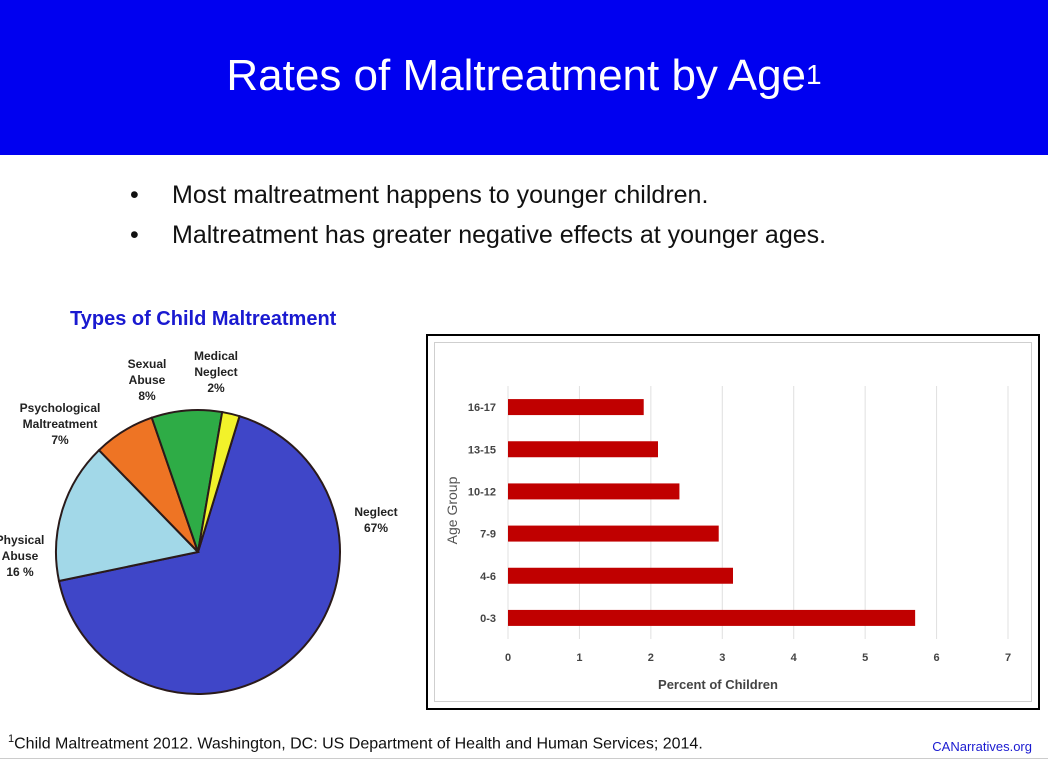 The image size is (1048, 762). What do you see at coordinates (651, 658) in the screenshot?
I see `x-tick-label: 2` at bounding box center [651, 658].